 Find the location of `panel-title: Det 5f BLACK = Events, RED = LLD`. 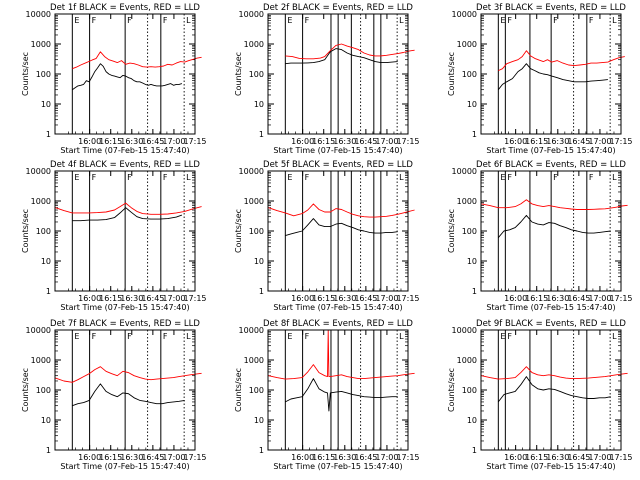

panel-title: Det 5f BLACK = Events, RED = LLD is located at coordinates (338, 165).